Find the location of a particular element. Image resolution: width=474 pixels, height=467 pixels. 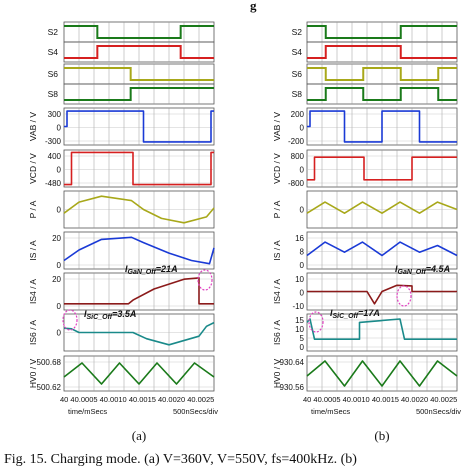

trace-row: S4 is located at coordinates (375, 52).